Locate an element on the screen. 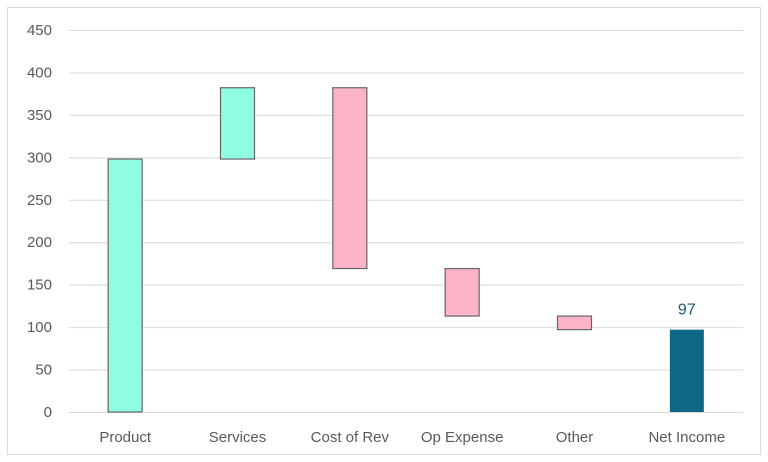 The width and height of the screenshot is (768, 462). data-label-net-income: 97 is located at coordinates (687, 310).